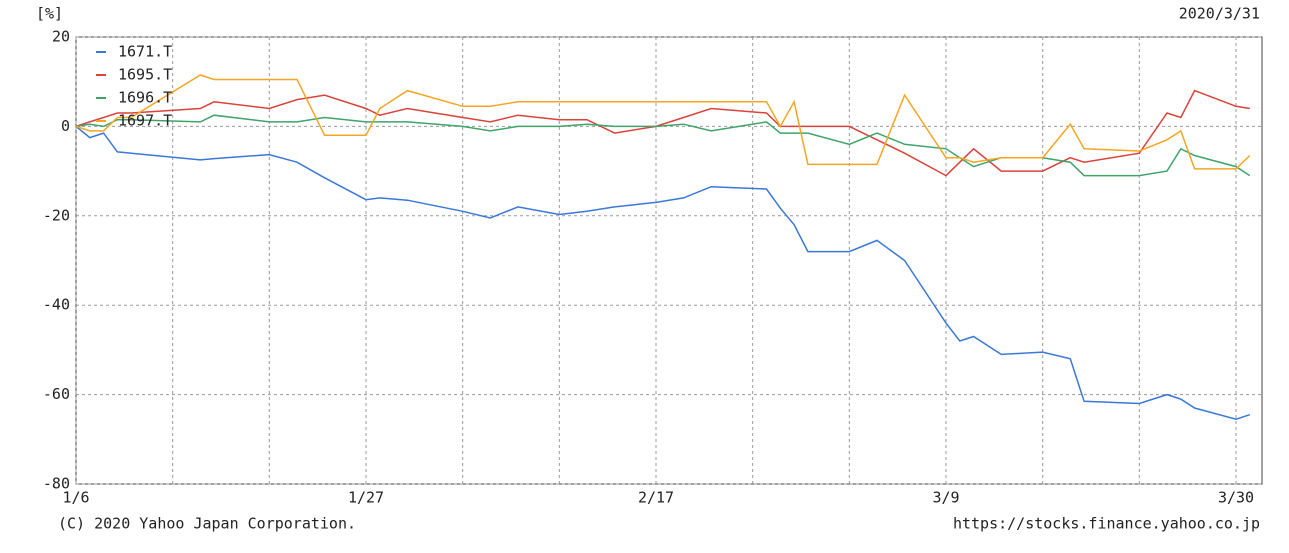 This screenshot has width=1289, height=553. I want to click on legend-label: 1697.T, so click(145, 121).